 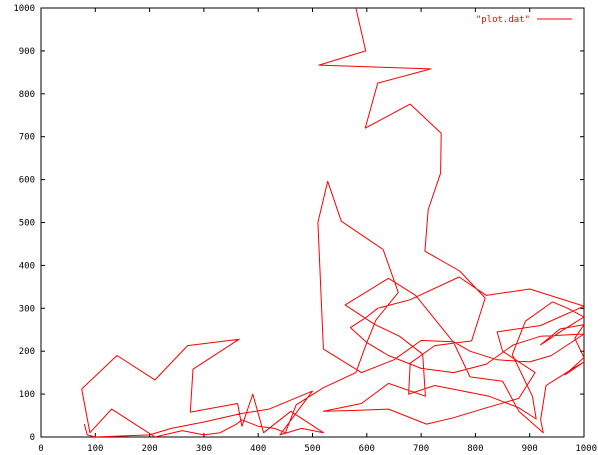 What do you see at coordinates (32, 438) in the screenshot?
I see `y-tick-label: 0` at bounding box center [32, 438].